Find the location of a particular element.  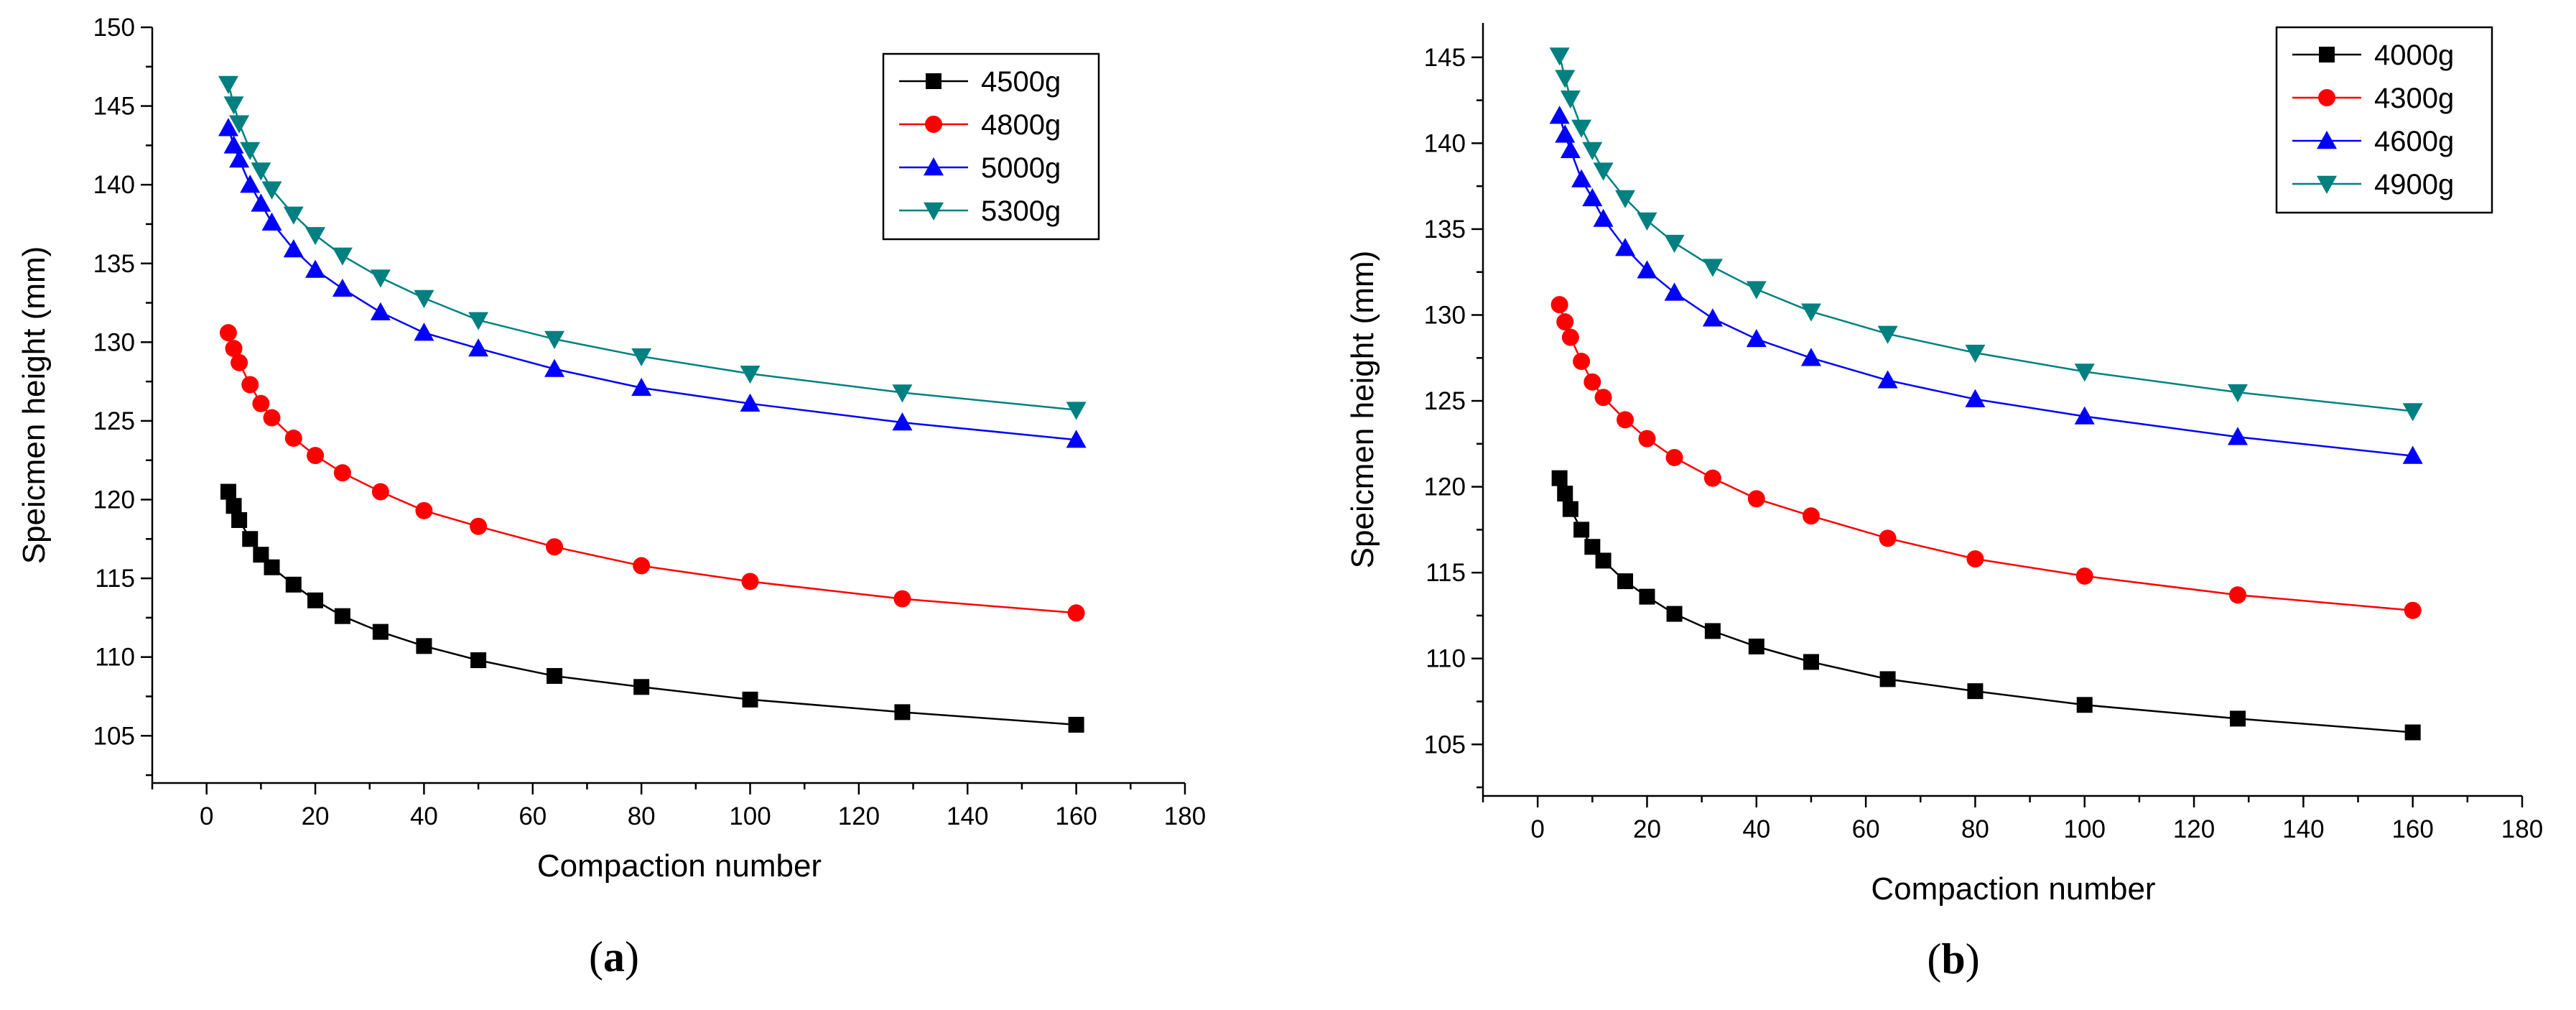

y-tick-label: 135 is located at coordinates (114, 264).